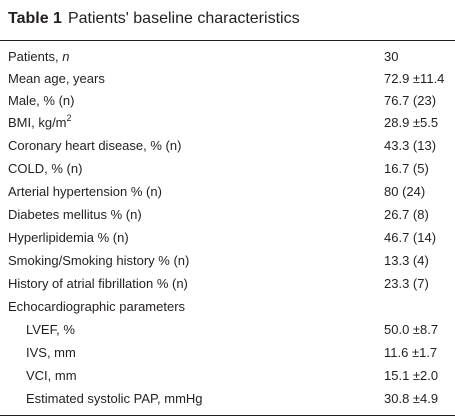 Image resolution: width=455 pixels, height=418 pixels. What do you see at coordinates (410, 237) in the screenshot?
I see `row-value: 46.7 (14)` at bounding box center [410, 237].